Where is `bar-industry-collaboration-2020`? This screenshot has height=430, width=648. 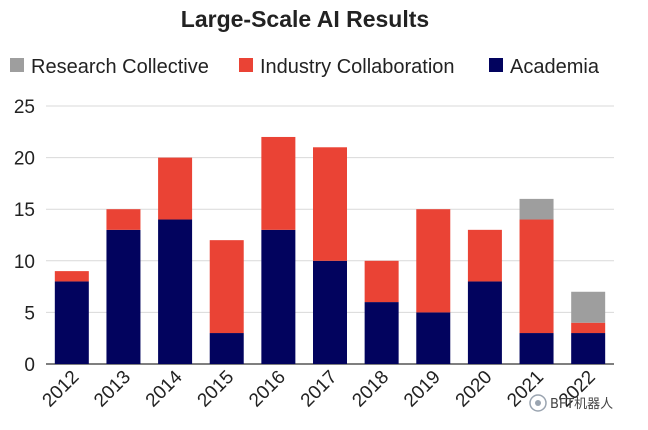 bar-industry-collaboration-2020 is located at coordinates (484, 255).